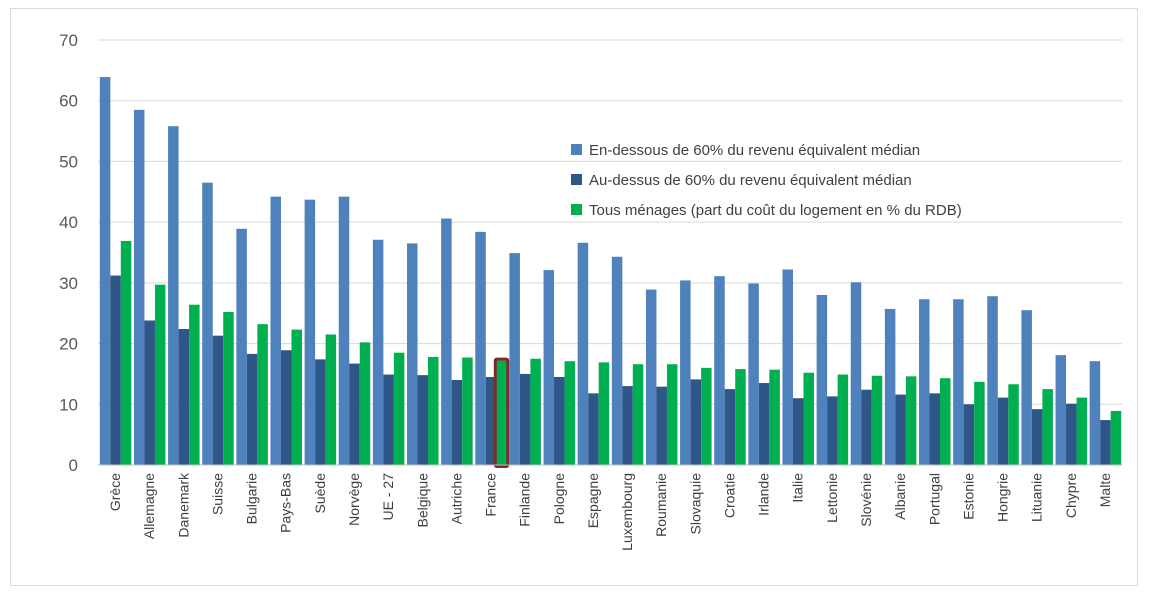  Describe the element at coordinates (1071, 495) in the screenshot. I see `x-tick-label: Chypre` at that location.